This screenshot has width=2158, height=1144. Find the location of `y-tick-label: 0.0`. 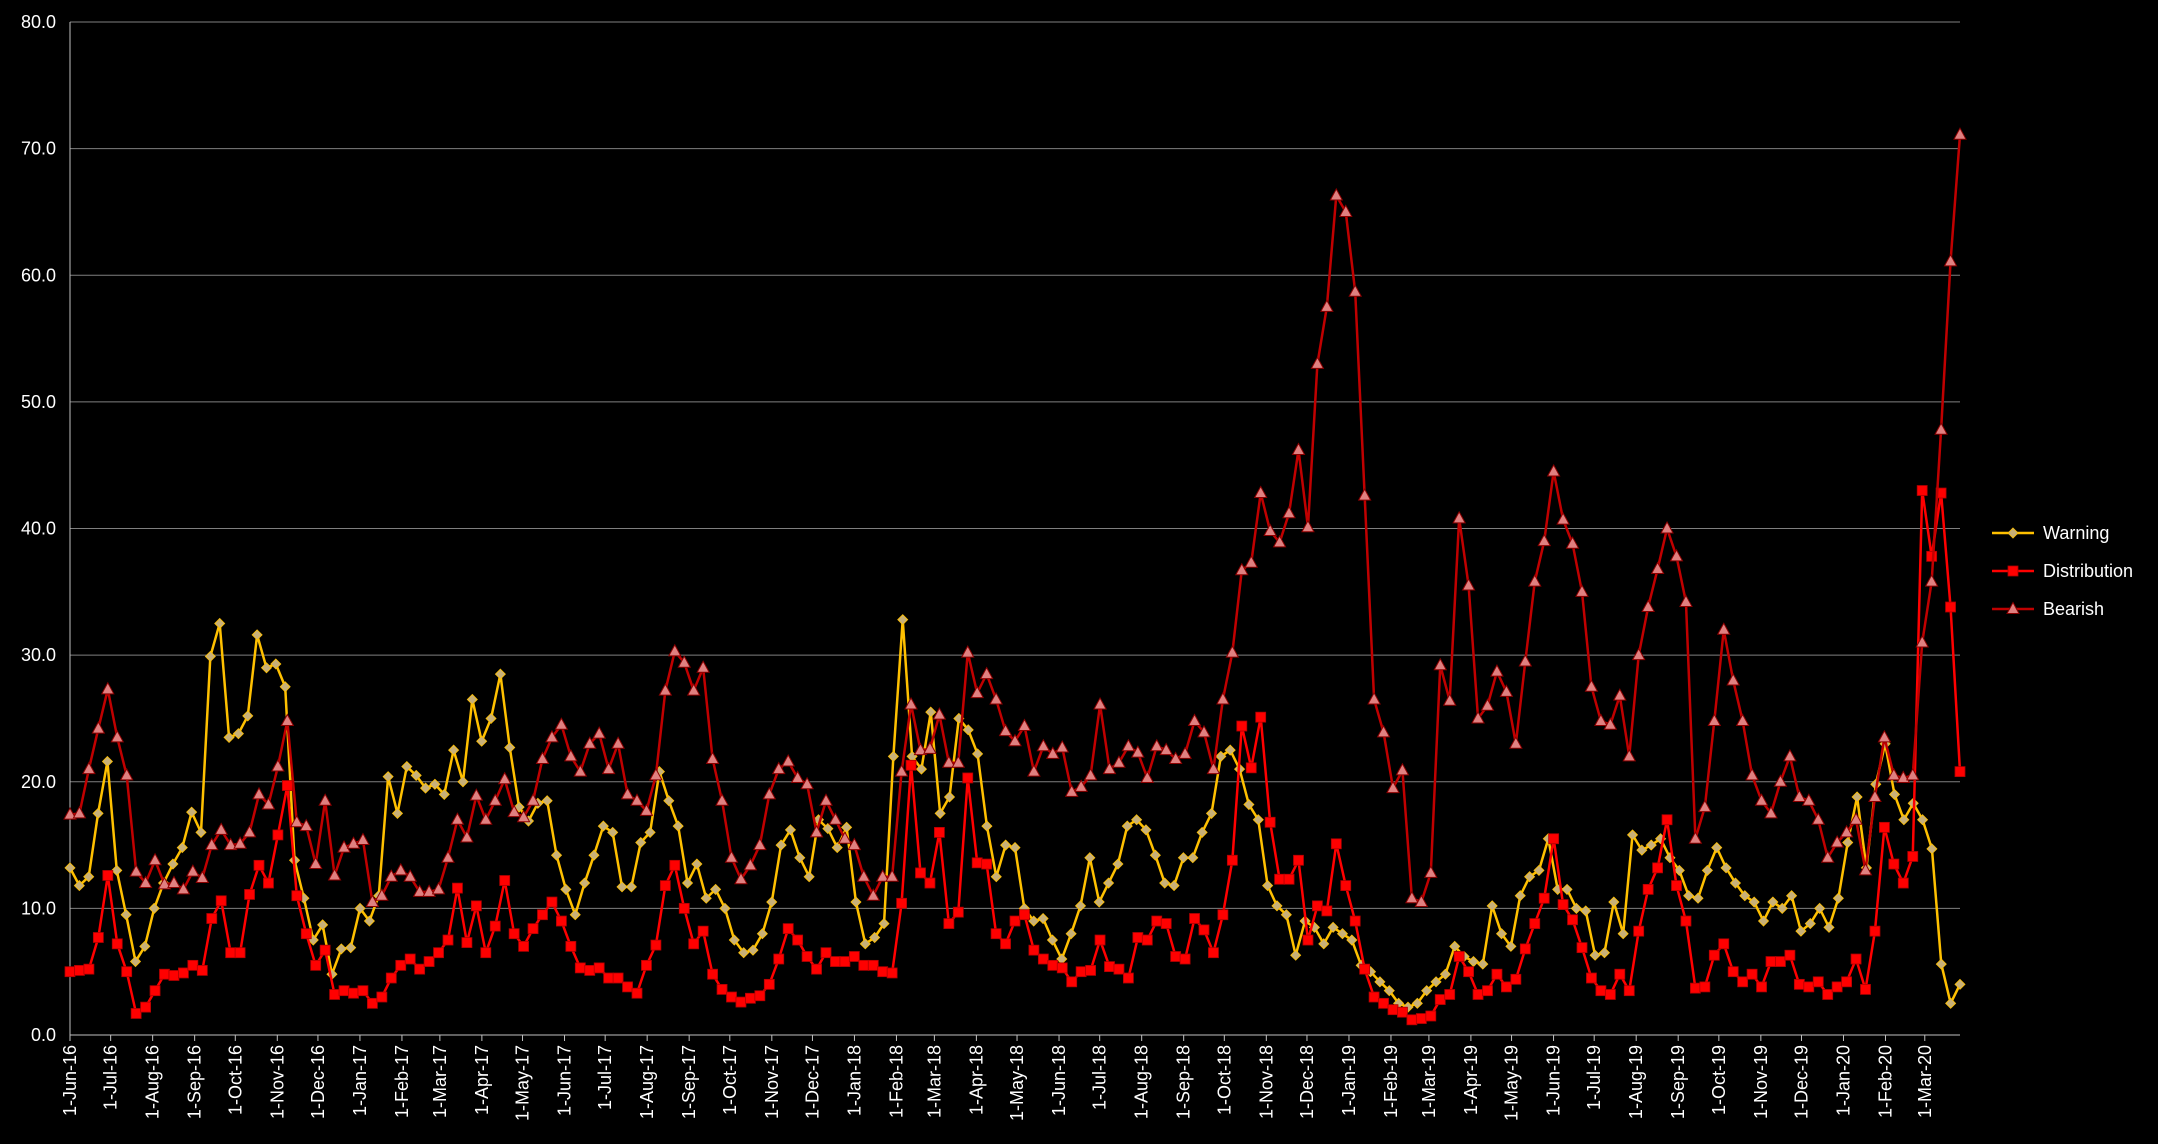

y-tick-label: 0.0 is located at coordinates (43, 1035).